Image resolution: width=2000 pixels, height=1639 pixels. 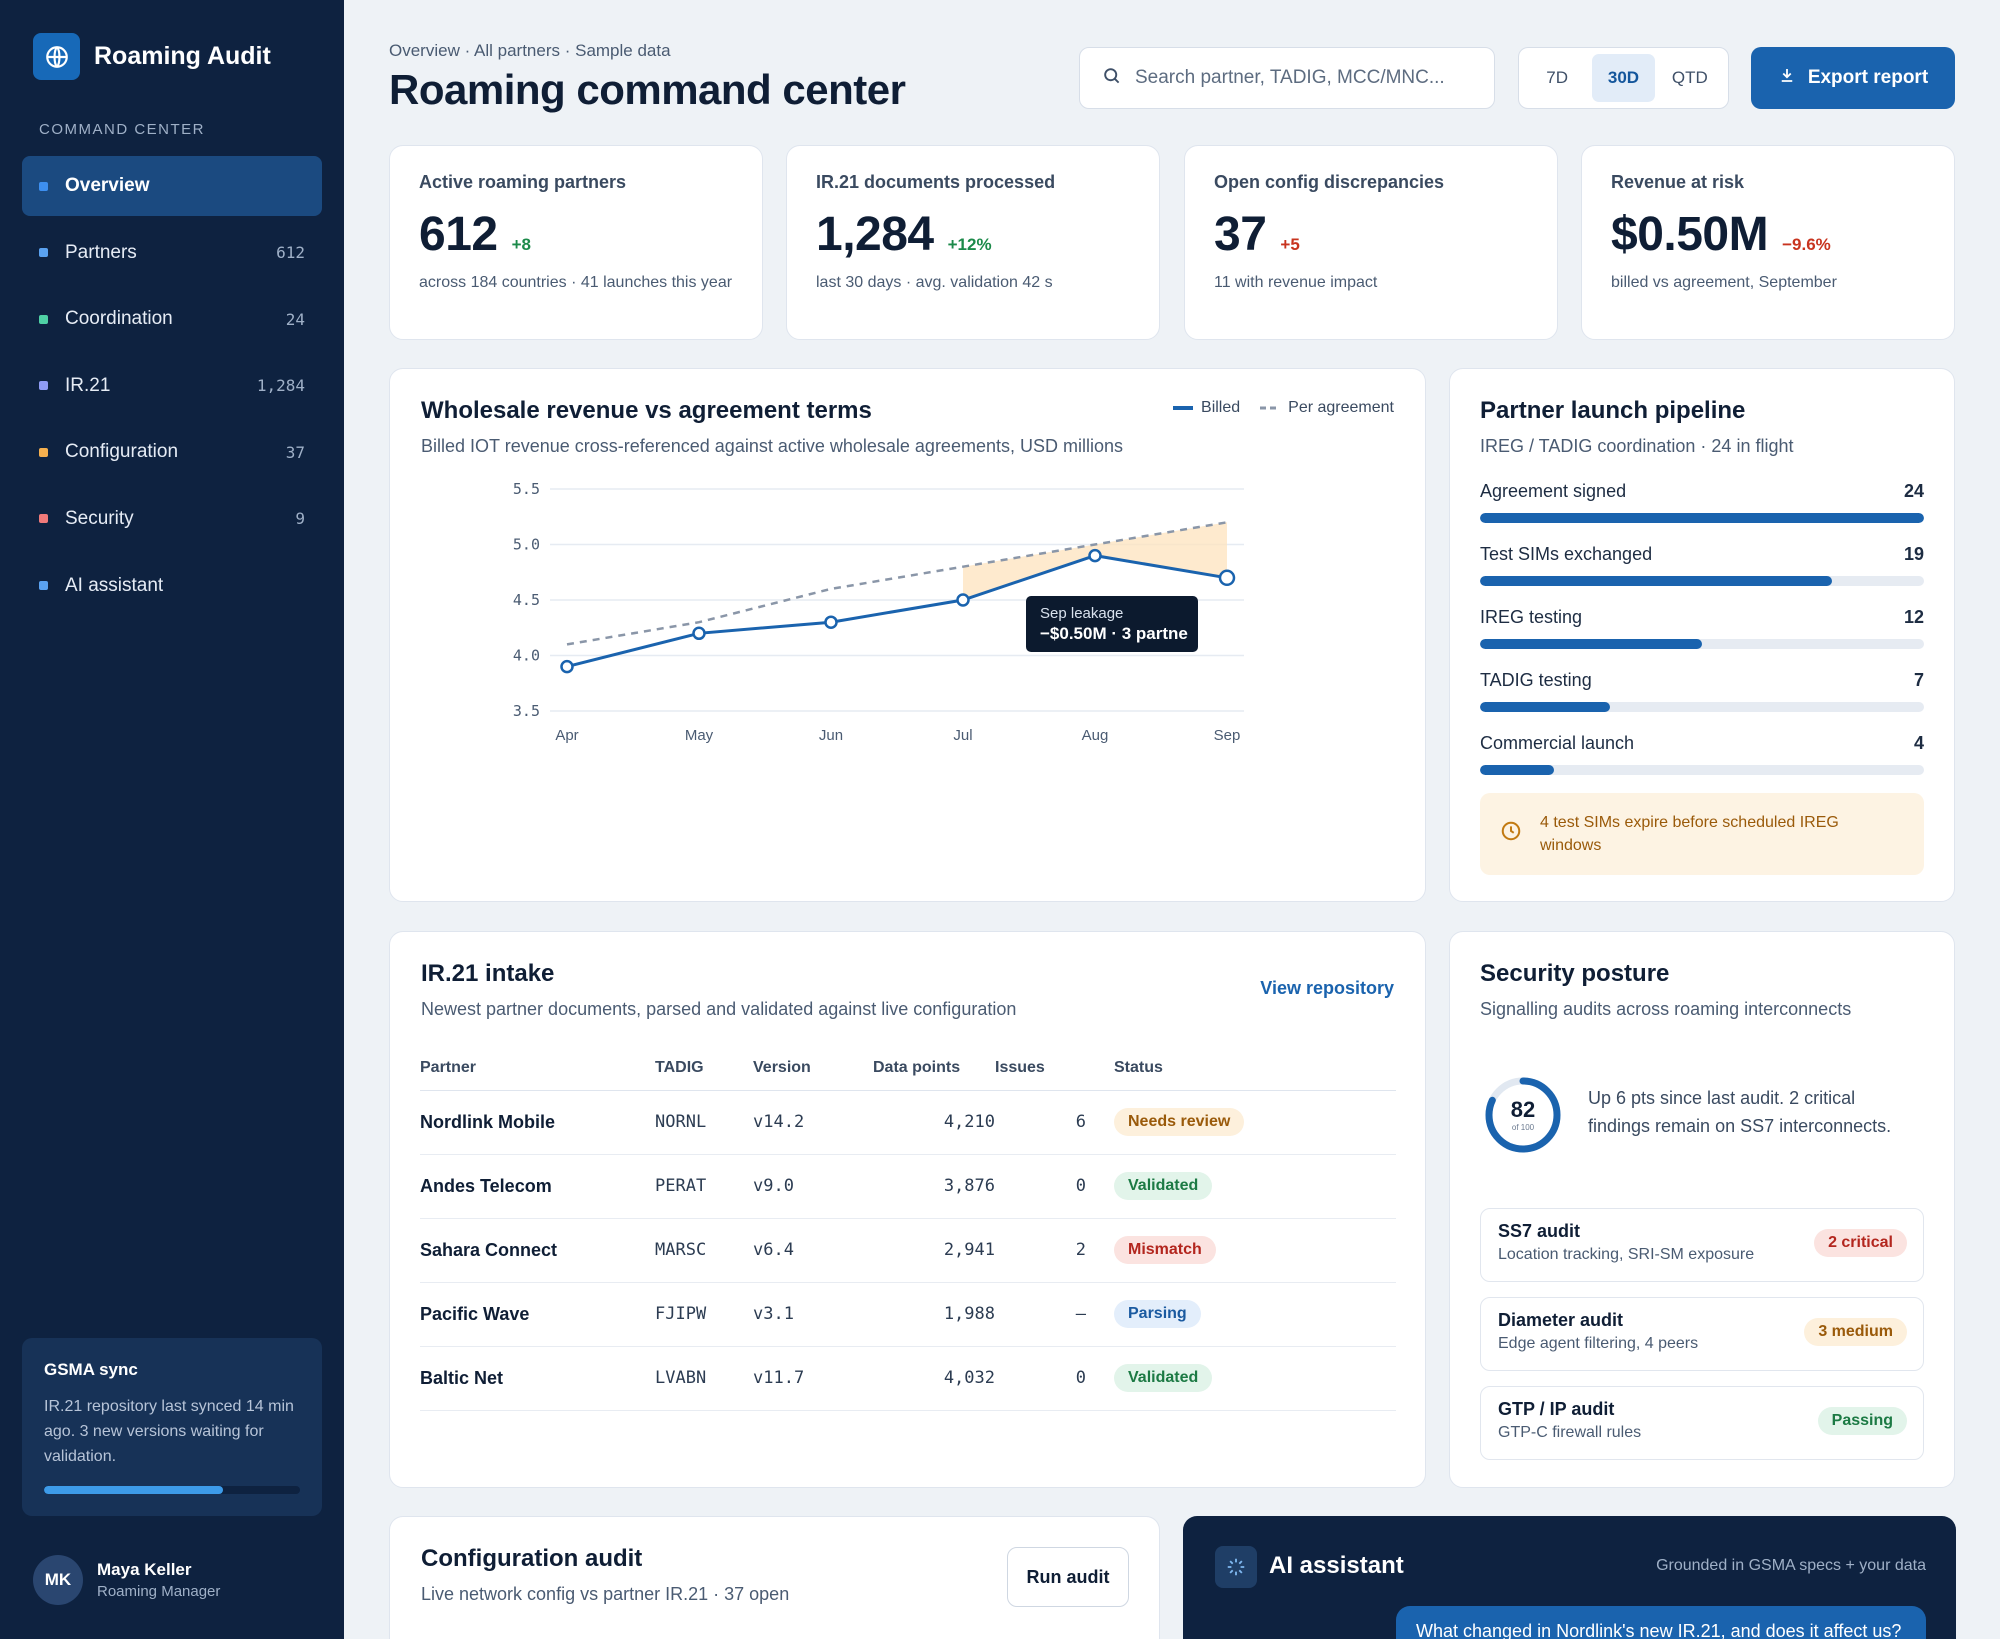 What do you see at coordinates (1327, 408) in the screenshot?
I see `legend-item-agreement: Per agreement` at bounding box center [1327, 408].